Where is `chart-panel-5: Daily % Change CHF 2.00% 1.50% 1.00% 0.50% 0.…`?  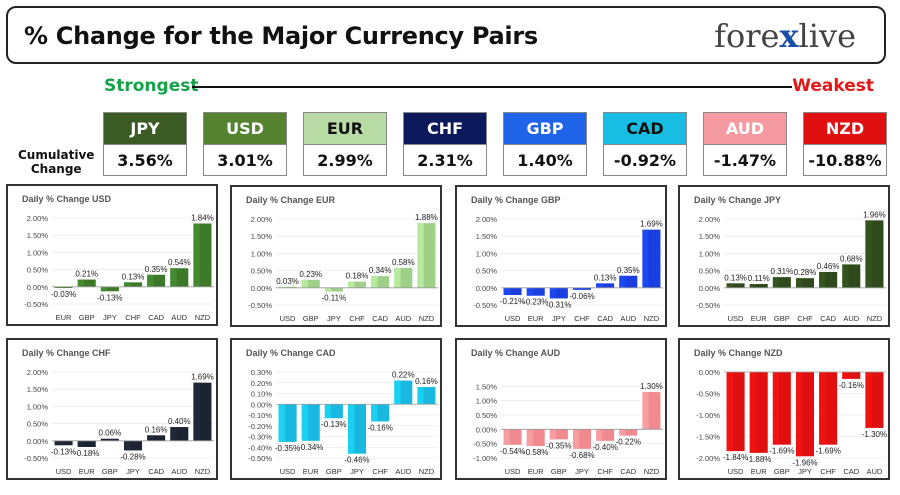 chart-panel-5: Daily % Change CHF 2.00% 1.50% 1.00% 0.50% 0.… is located at coordinates (112, 409).